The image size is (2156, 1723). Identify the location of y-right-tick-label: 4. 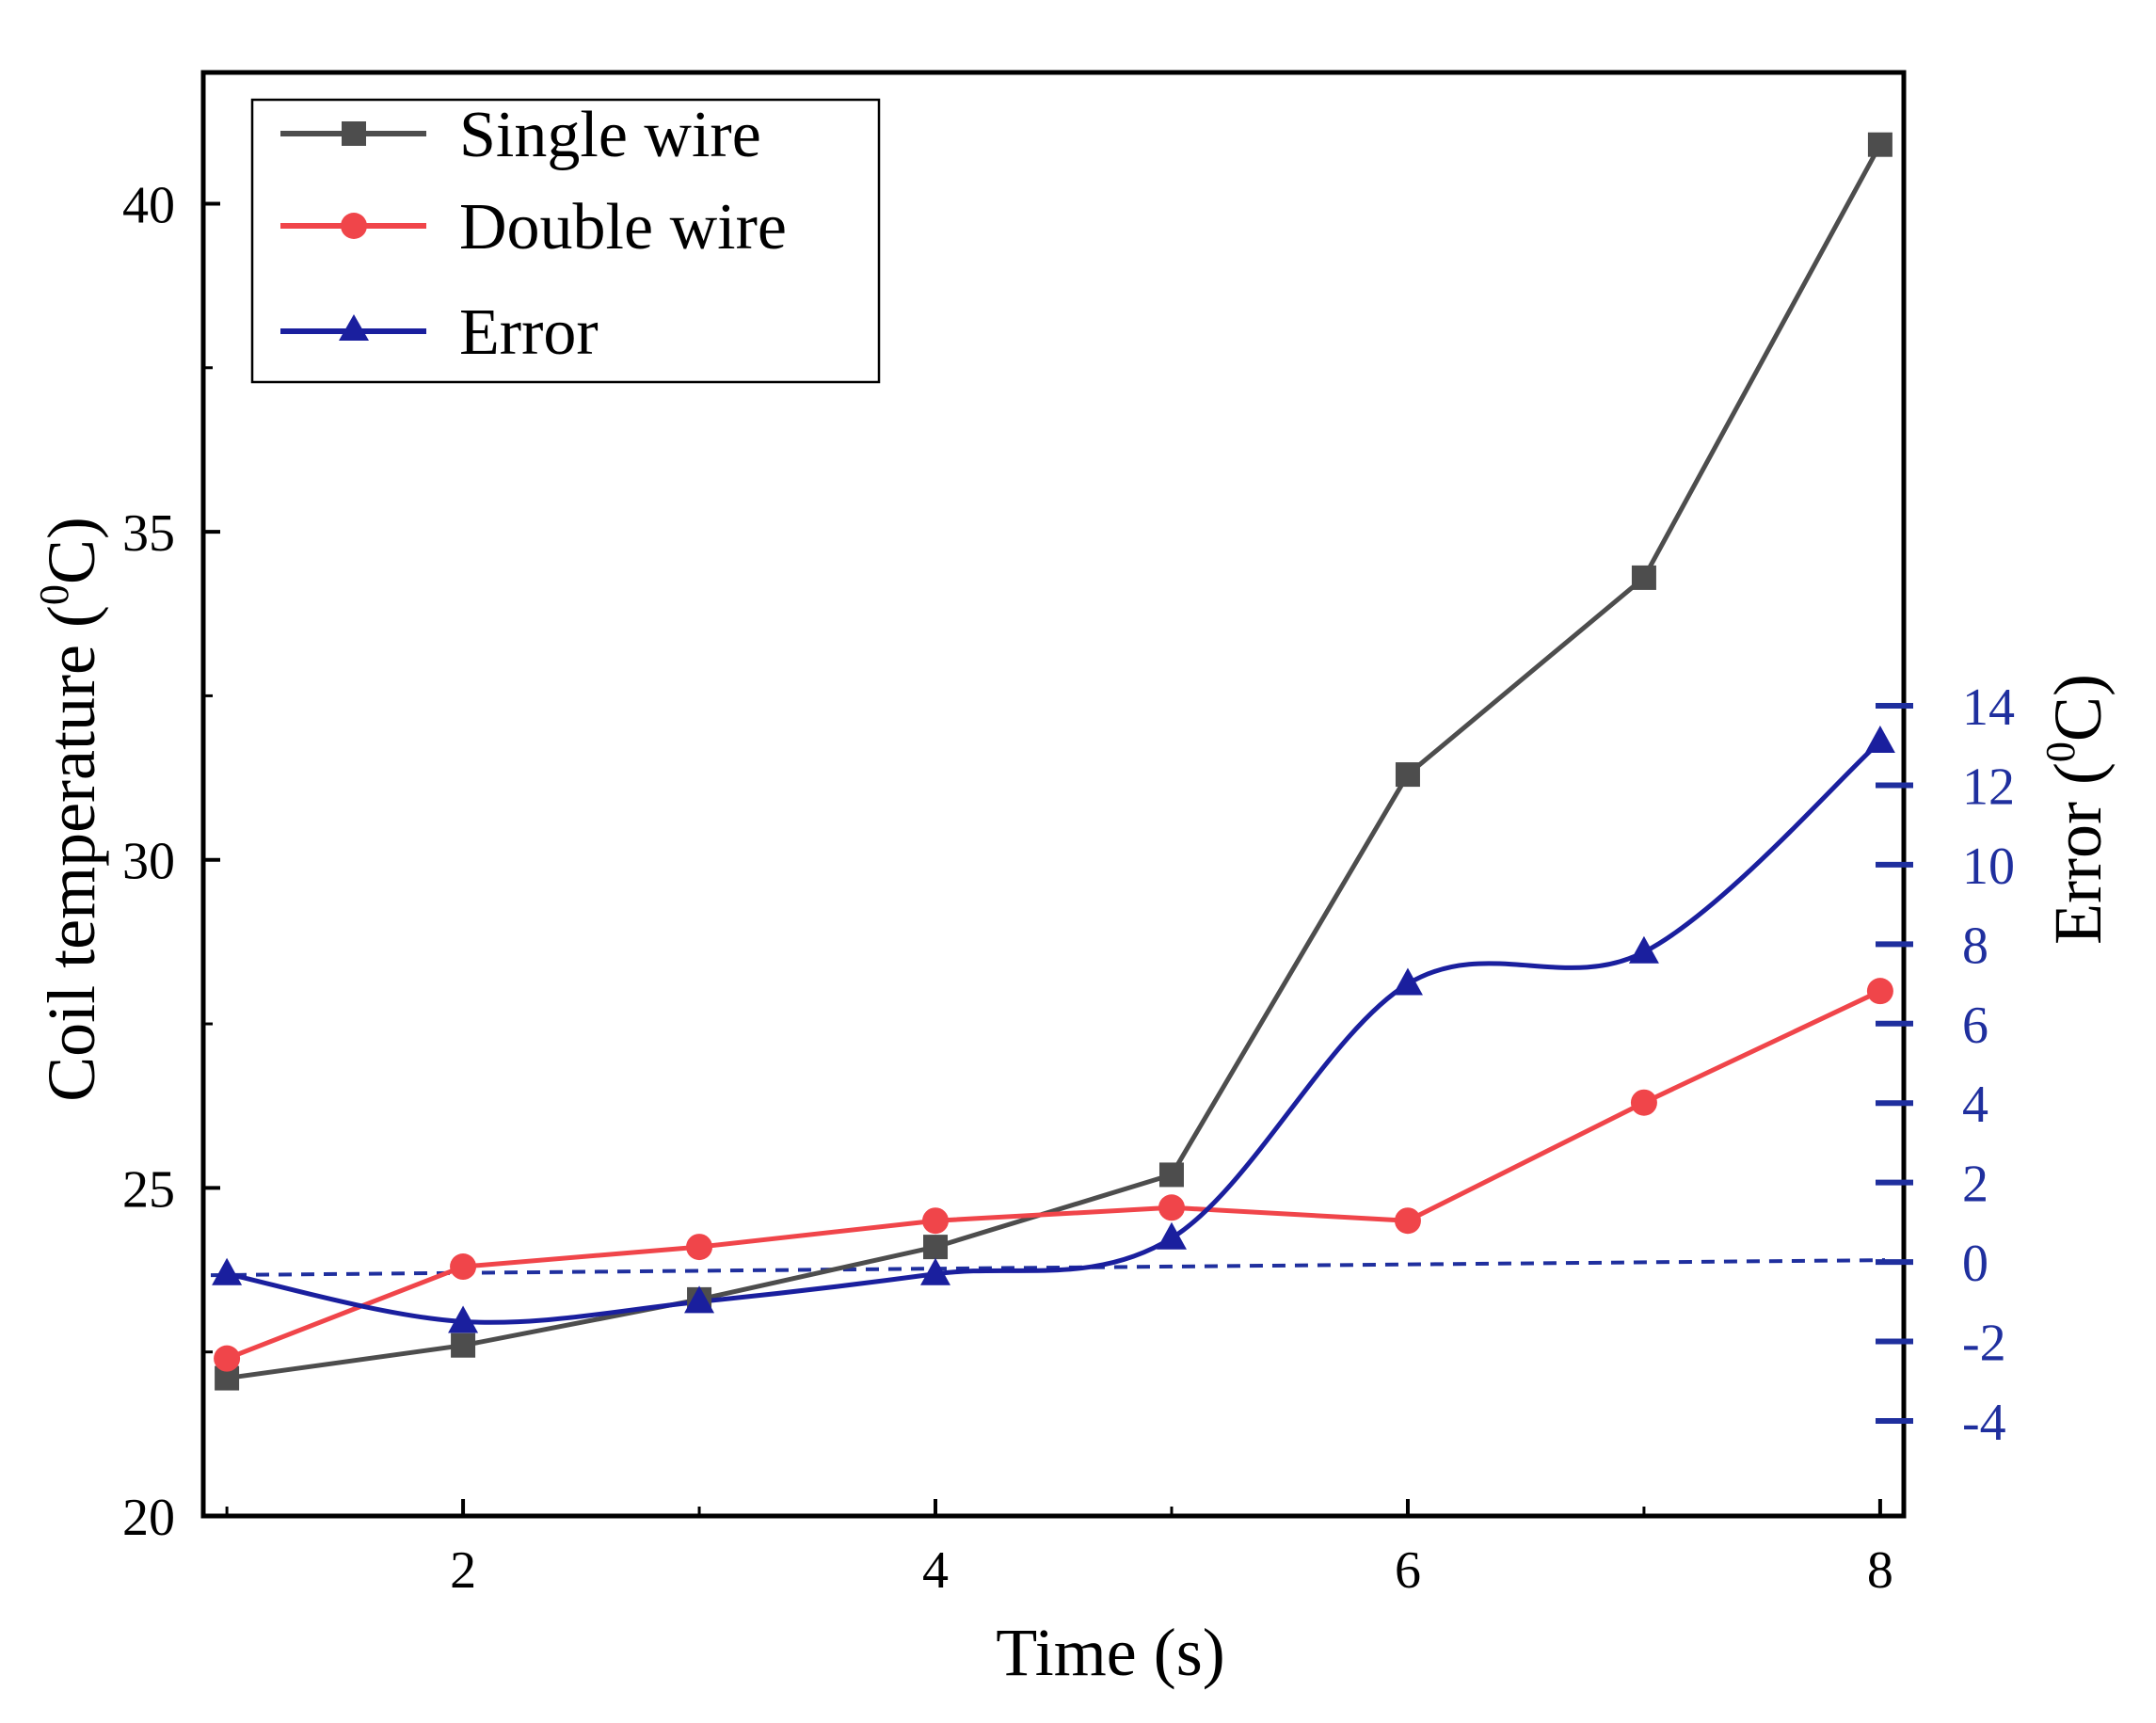
(1975, 1105).